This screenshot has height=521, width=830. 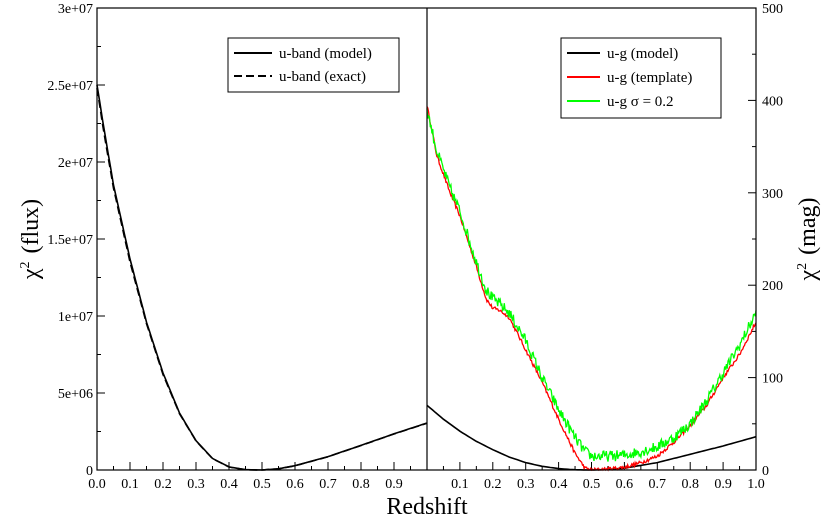 I want to click on left-y-tick-label: 3e+07, so click(x=75, y=9).